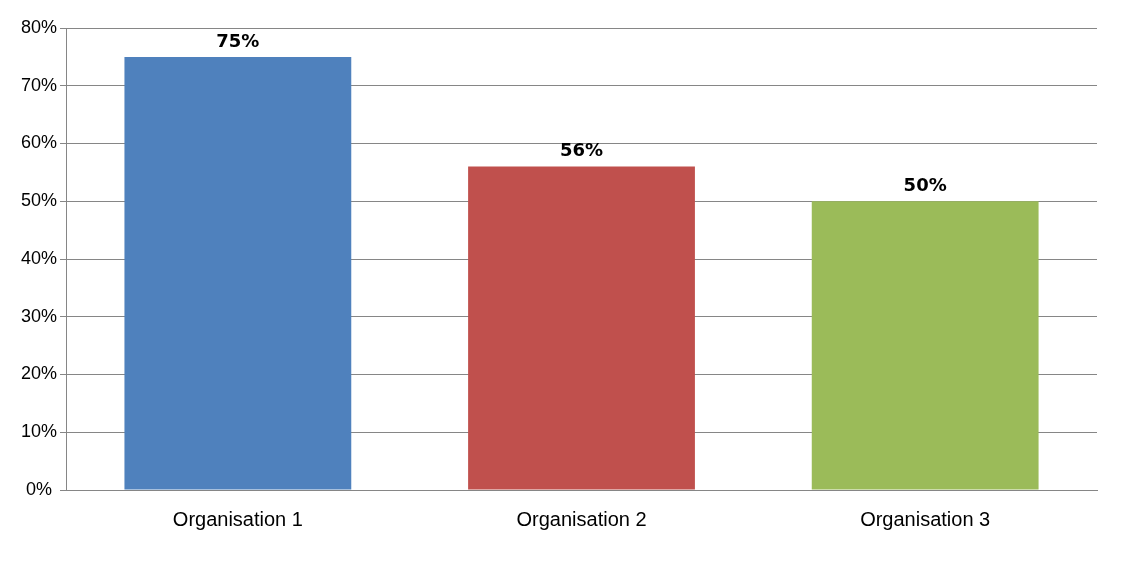  What do you see at coordinates (39, 373) in the screenshot?
I see `y-tick-label: 20%` at bounding box center [39, 373].